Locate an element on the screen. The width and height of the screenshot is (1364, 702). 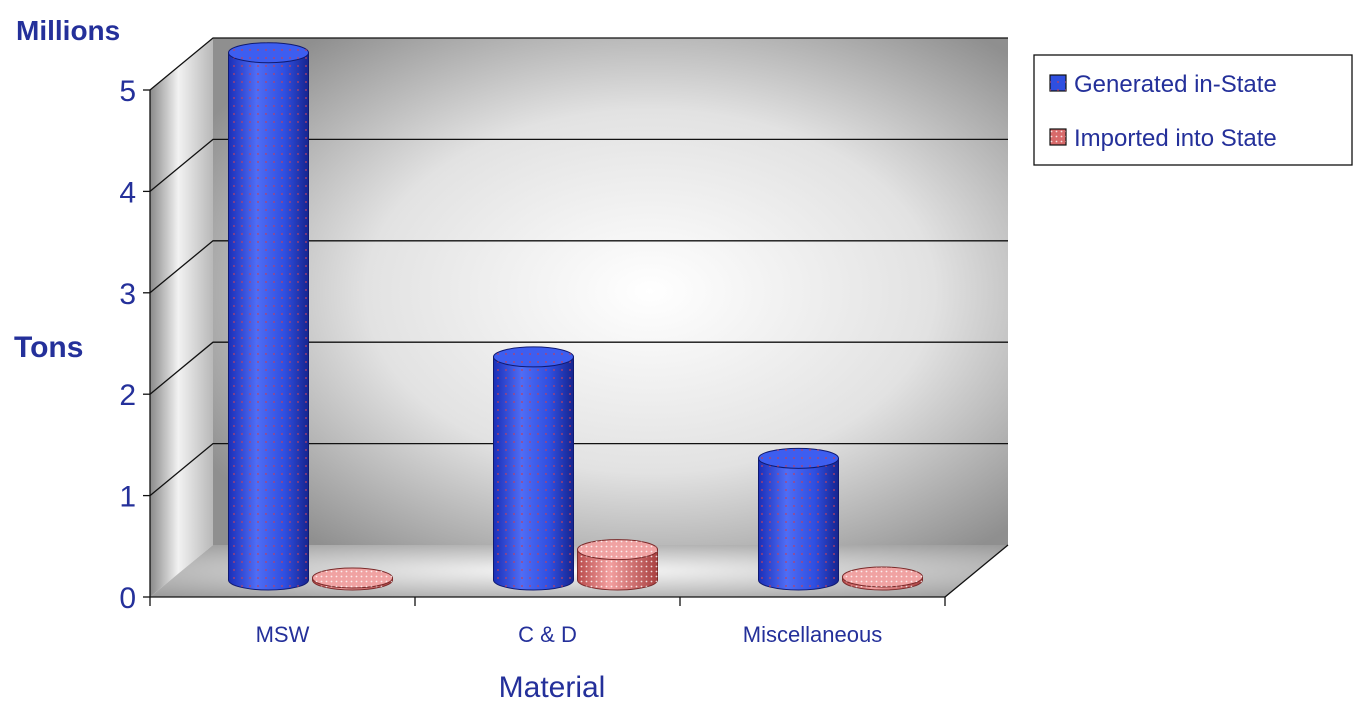
legend: Generated in-State Imported into State is located at coordinates (1193, 110).